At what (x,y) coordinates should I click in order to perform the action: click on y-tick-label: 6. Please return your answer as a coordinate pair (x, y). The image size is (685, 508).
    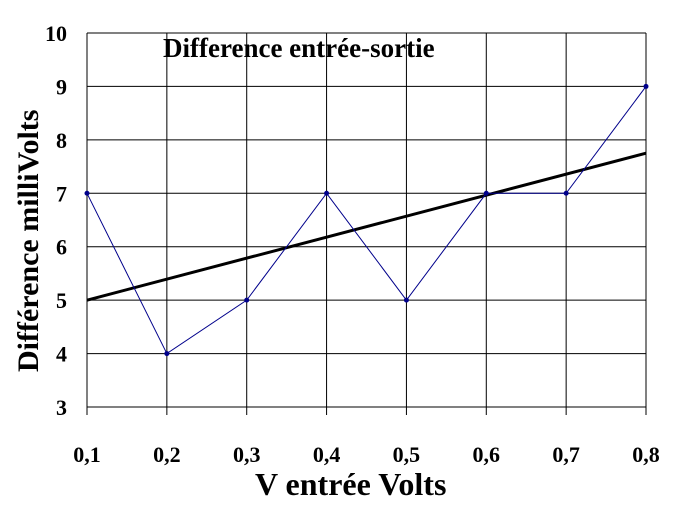
    Looking at the image, I should click on (61, 247).